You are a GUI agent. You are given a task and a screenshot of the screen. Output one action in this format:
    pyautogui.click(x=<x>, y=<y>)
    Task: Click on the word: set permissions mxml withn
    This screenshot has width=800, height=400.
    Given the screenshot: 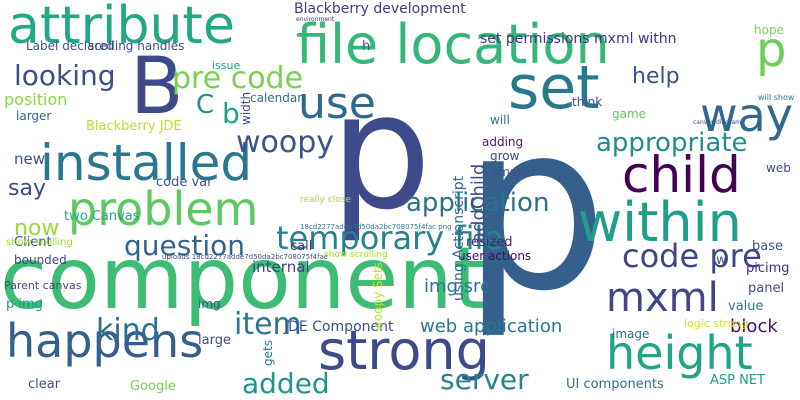 What is the action you would take?
    pyautogui.click(x=578, y=39)
    